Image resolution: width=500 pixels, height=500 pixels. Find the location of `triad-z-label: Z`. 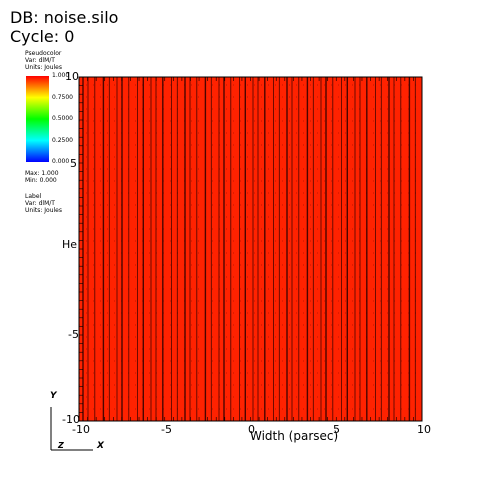

triad-z-label: Z is located at coordinates (61, 445).